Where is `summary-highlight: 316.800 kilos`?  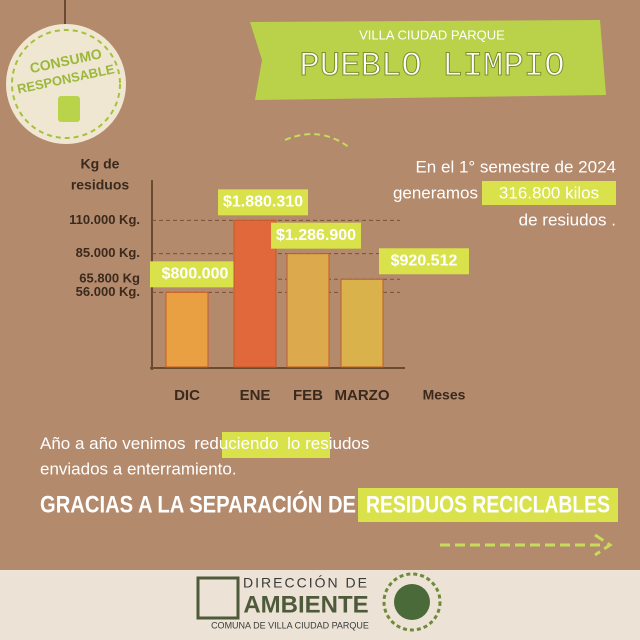 summary-highlight: 316.800 kilos is located at coordinates (549, 192).